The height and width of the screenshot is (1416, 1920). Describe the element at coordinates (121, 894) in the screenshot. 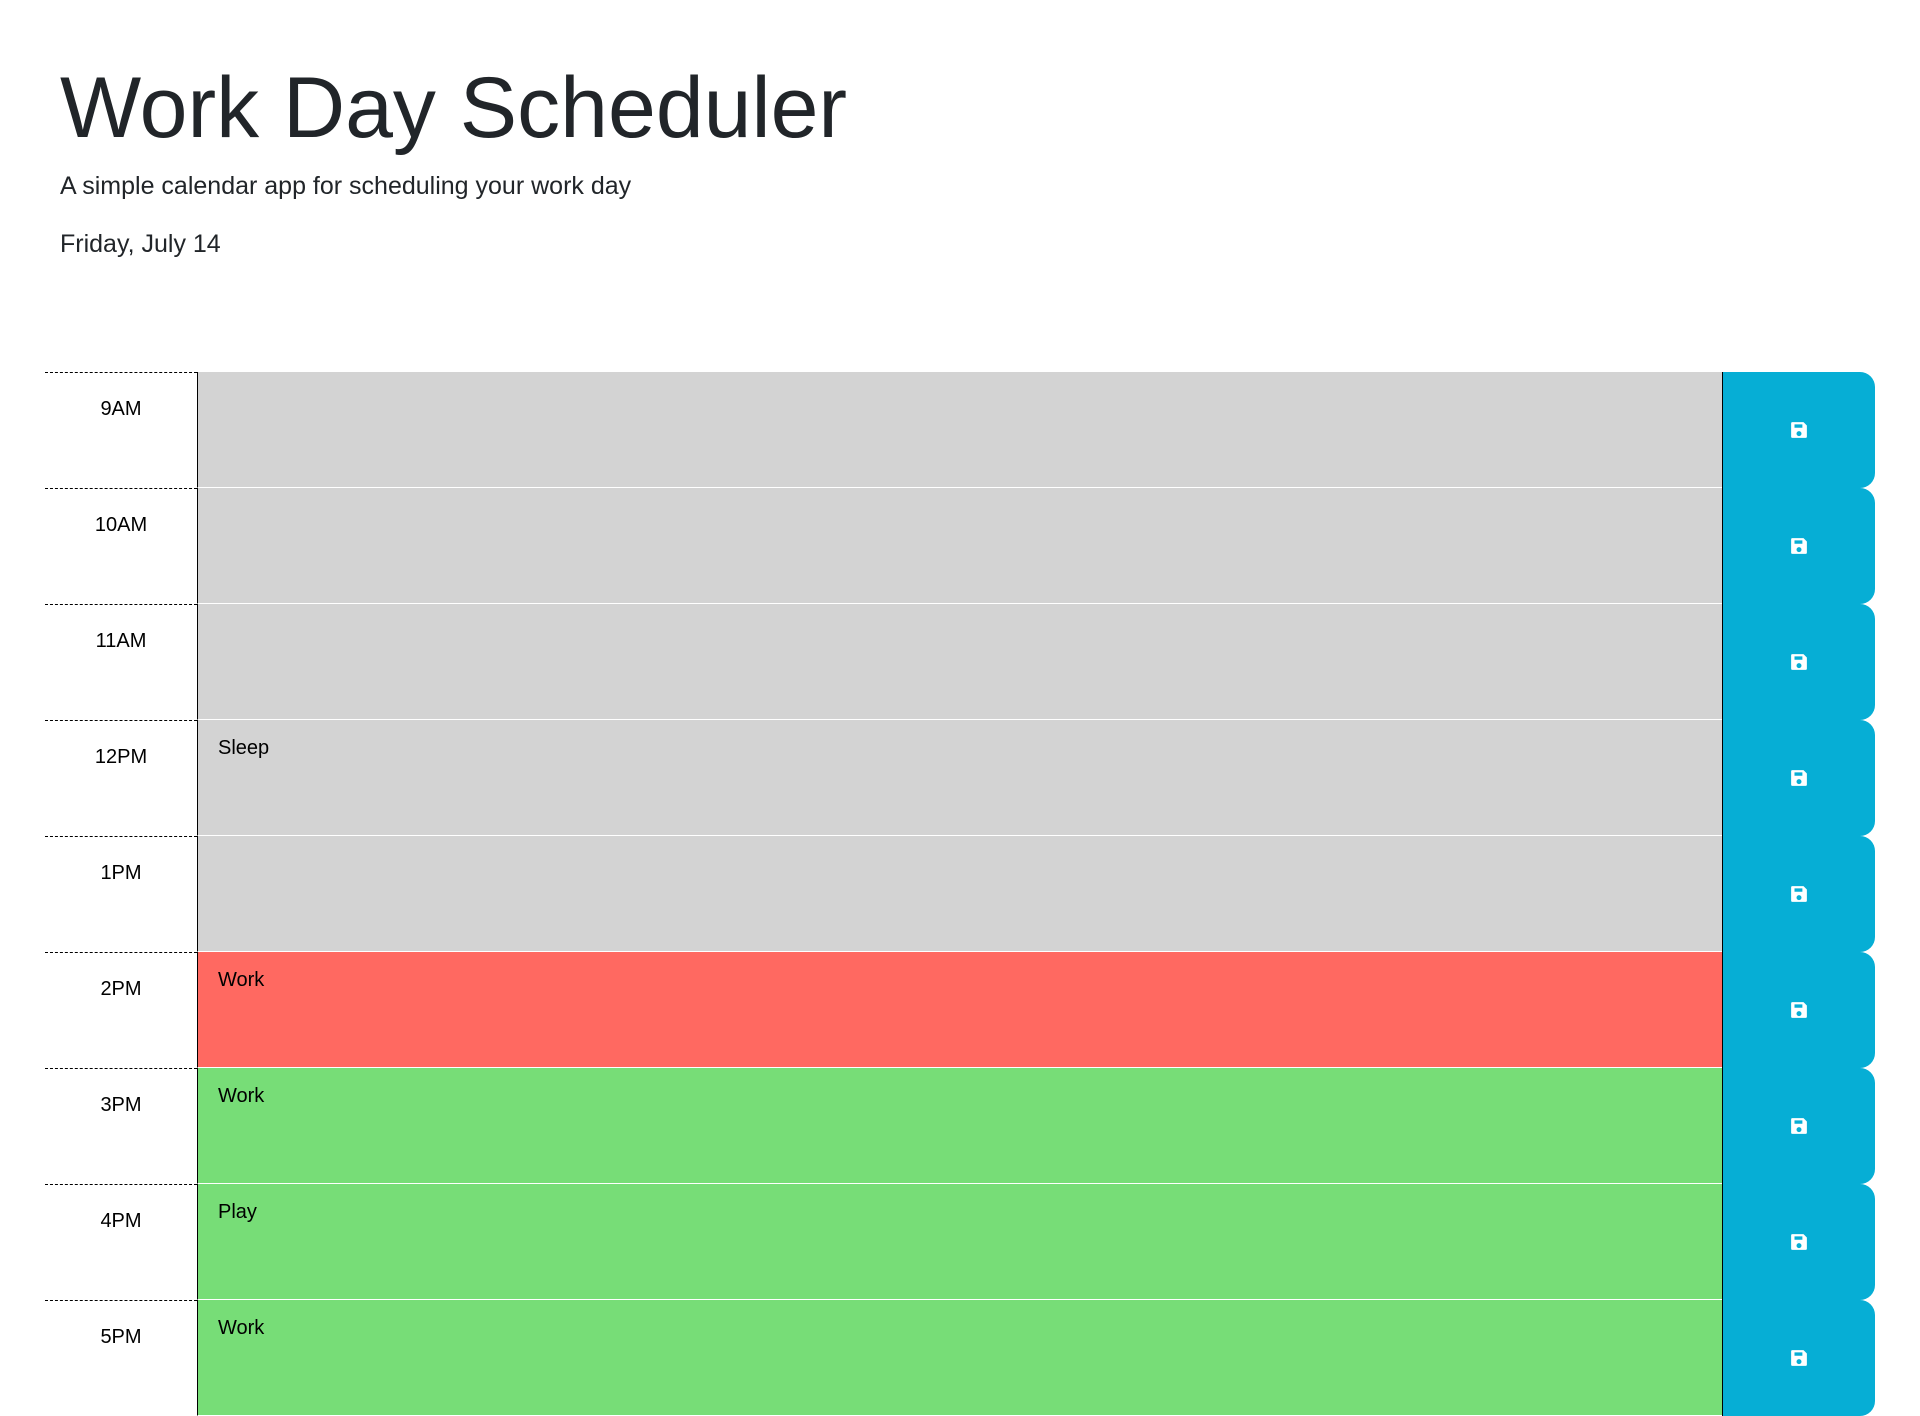

I see `hour-label: 1PM` at that location.